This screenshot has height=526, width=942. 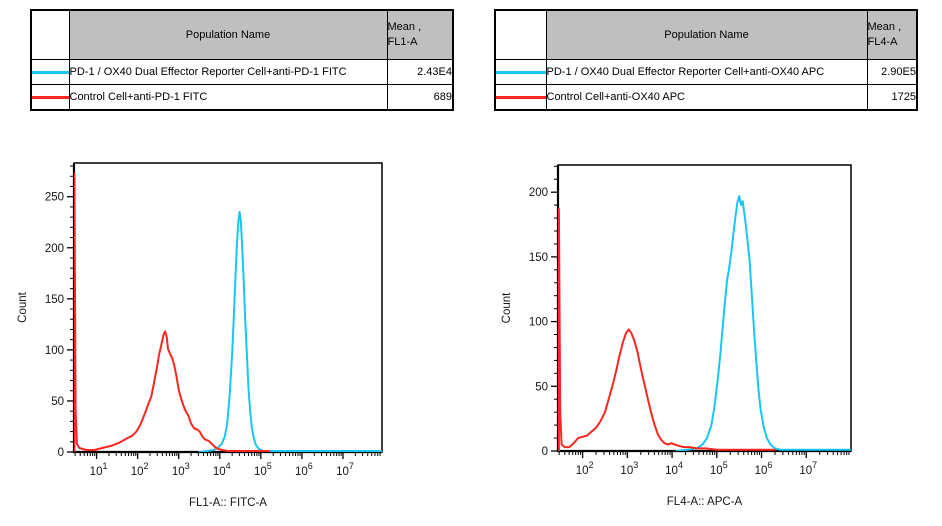 What do you see at coordinates (705, 502) in the screenshot?
I see `x-axis-label: FL4-A:: APC-A` at bounding box center [705, 502].